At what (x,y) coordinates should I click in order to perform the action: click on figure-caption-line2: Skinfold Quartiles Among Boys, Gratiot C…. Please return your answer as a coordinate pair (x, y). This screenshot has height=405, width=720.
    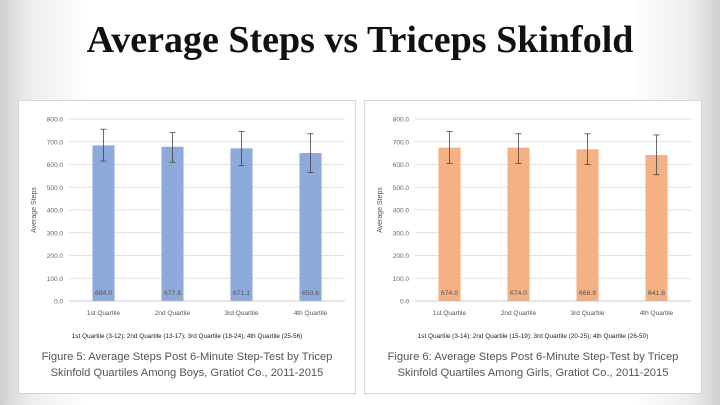
    Looking at the image, I should click on (187, 373).